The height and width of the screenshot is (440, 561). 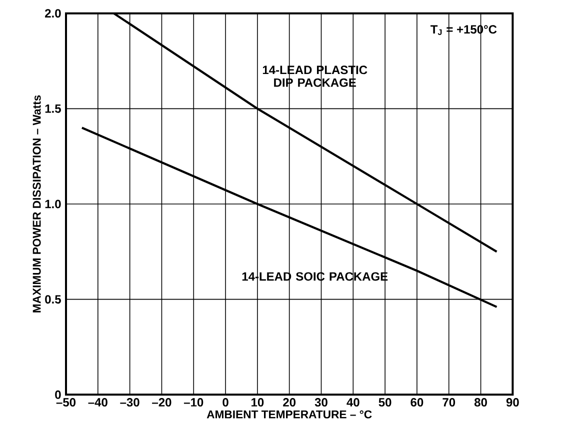 What do you see at coordinates (512, 402) in the screenshot?
I see `x-tick-label: 90` at bounding box center [512, 402].